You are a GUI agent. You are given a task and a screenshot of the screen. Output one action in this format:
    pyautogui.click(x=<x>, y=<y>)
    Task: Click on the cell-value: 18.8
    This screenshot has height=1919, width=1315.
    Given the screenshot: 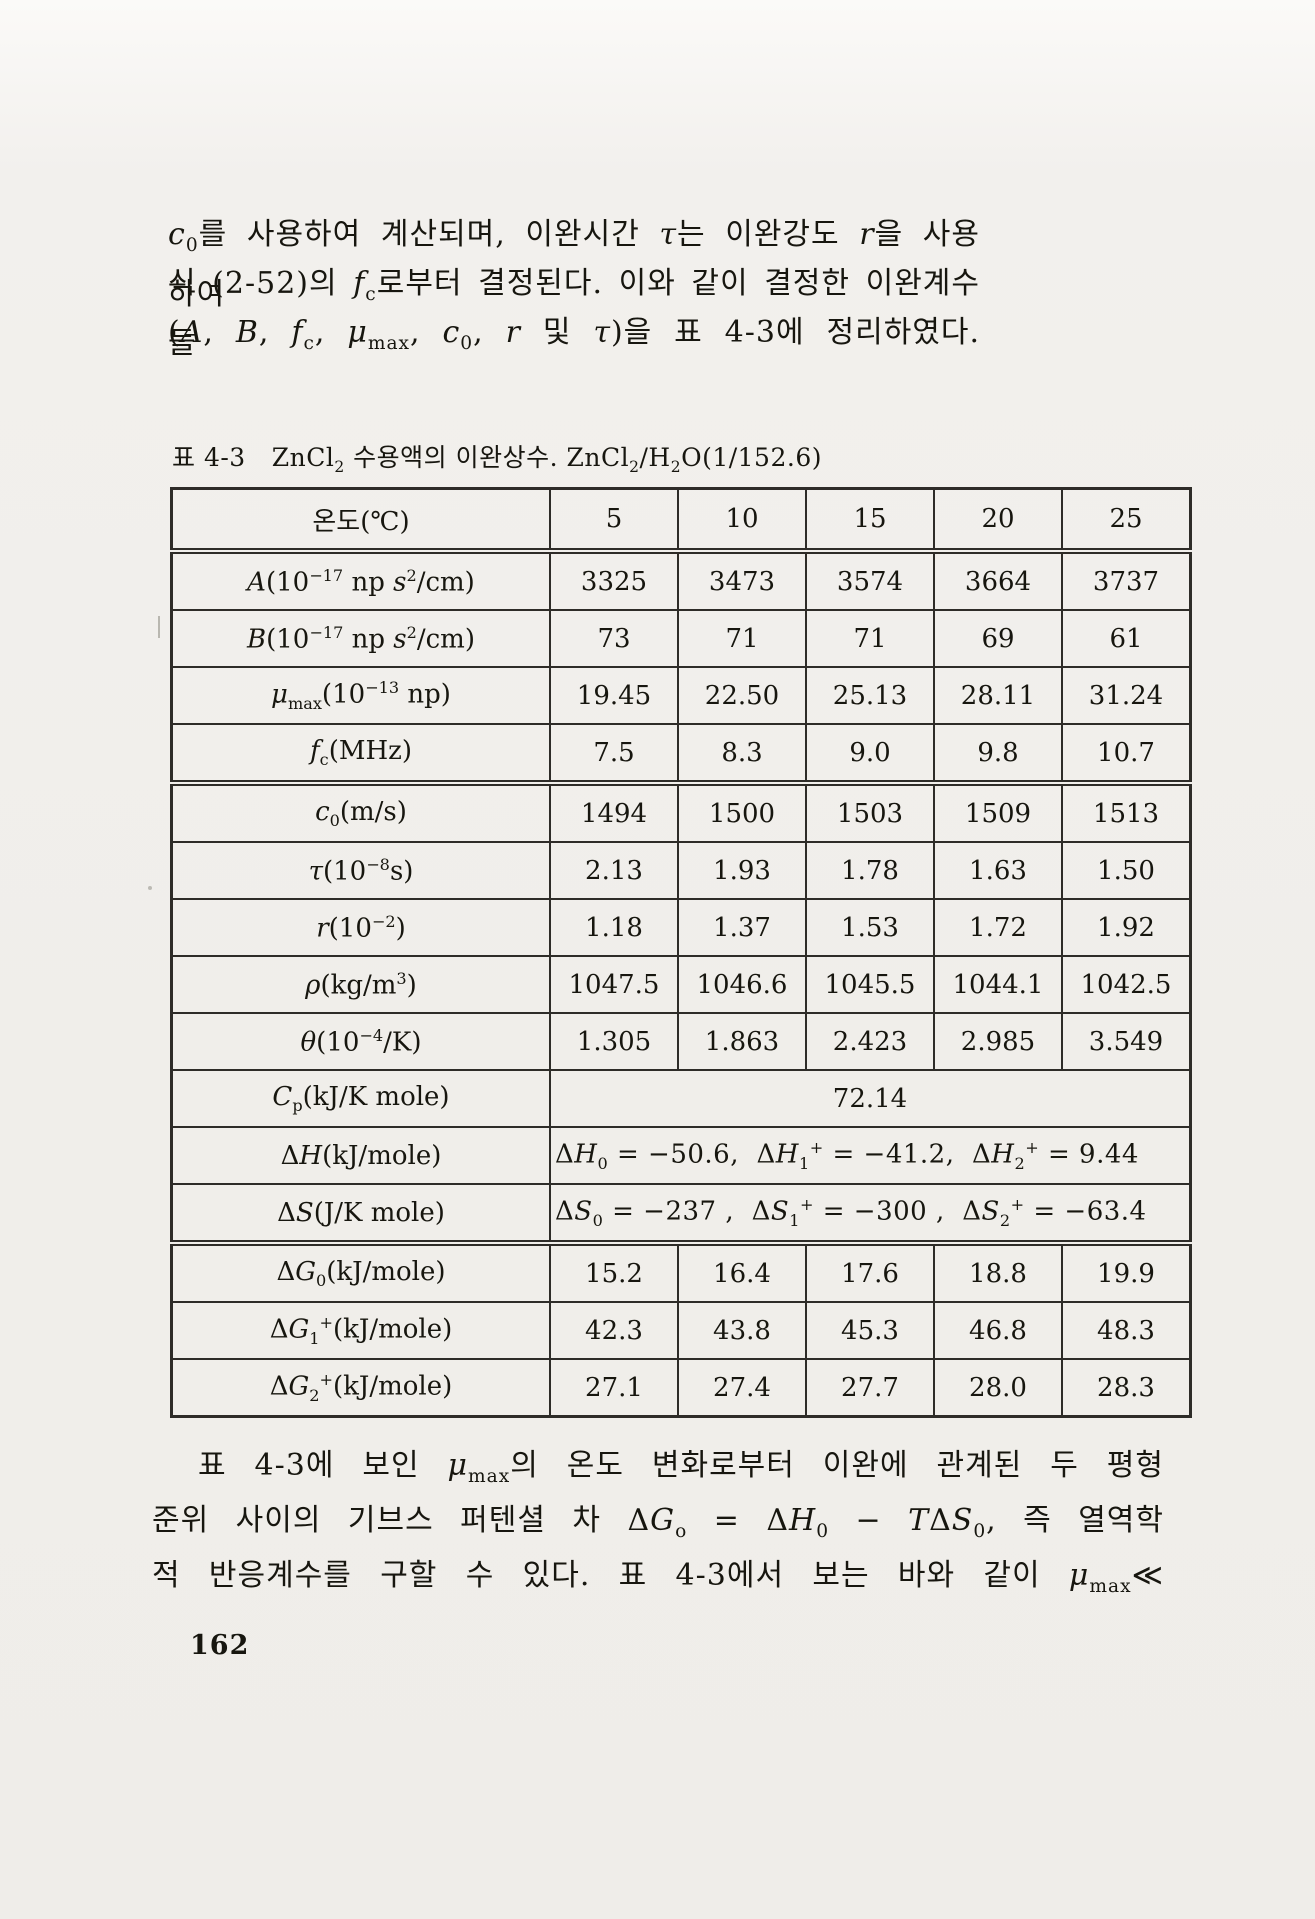 What is the action you would take?
    pyautogui.click(x=998, y=1271)
    